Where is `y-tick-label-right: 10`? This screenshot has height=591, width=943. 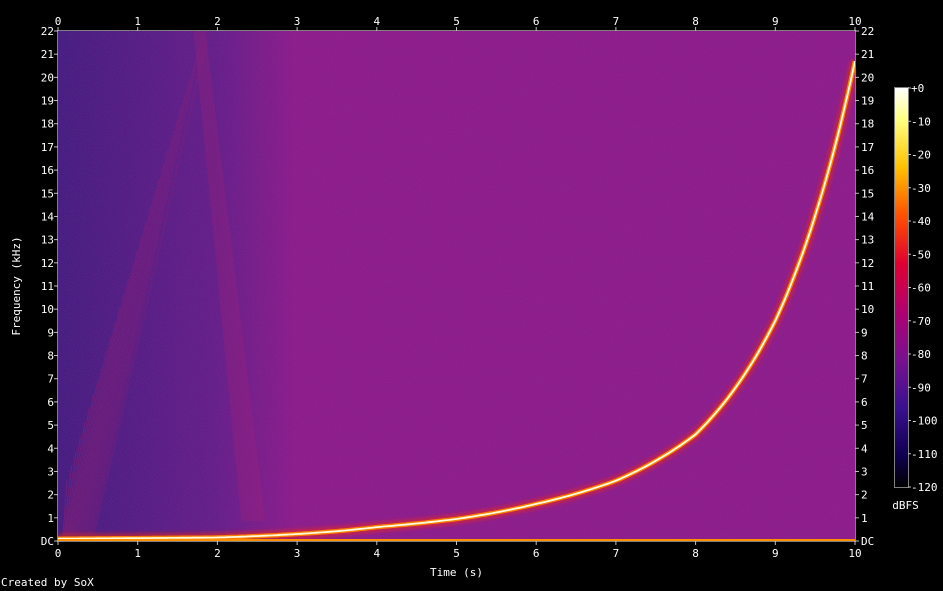 y-tick-label-right: 10 is located at coordinates (867, 309).